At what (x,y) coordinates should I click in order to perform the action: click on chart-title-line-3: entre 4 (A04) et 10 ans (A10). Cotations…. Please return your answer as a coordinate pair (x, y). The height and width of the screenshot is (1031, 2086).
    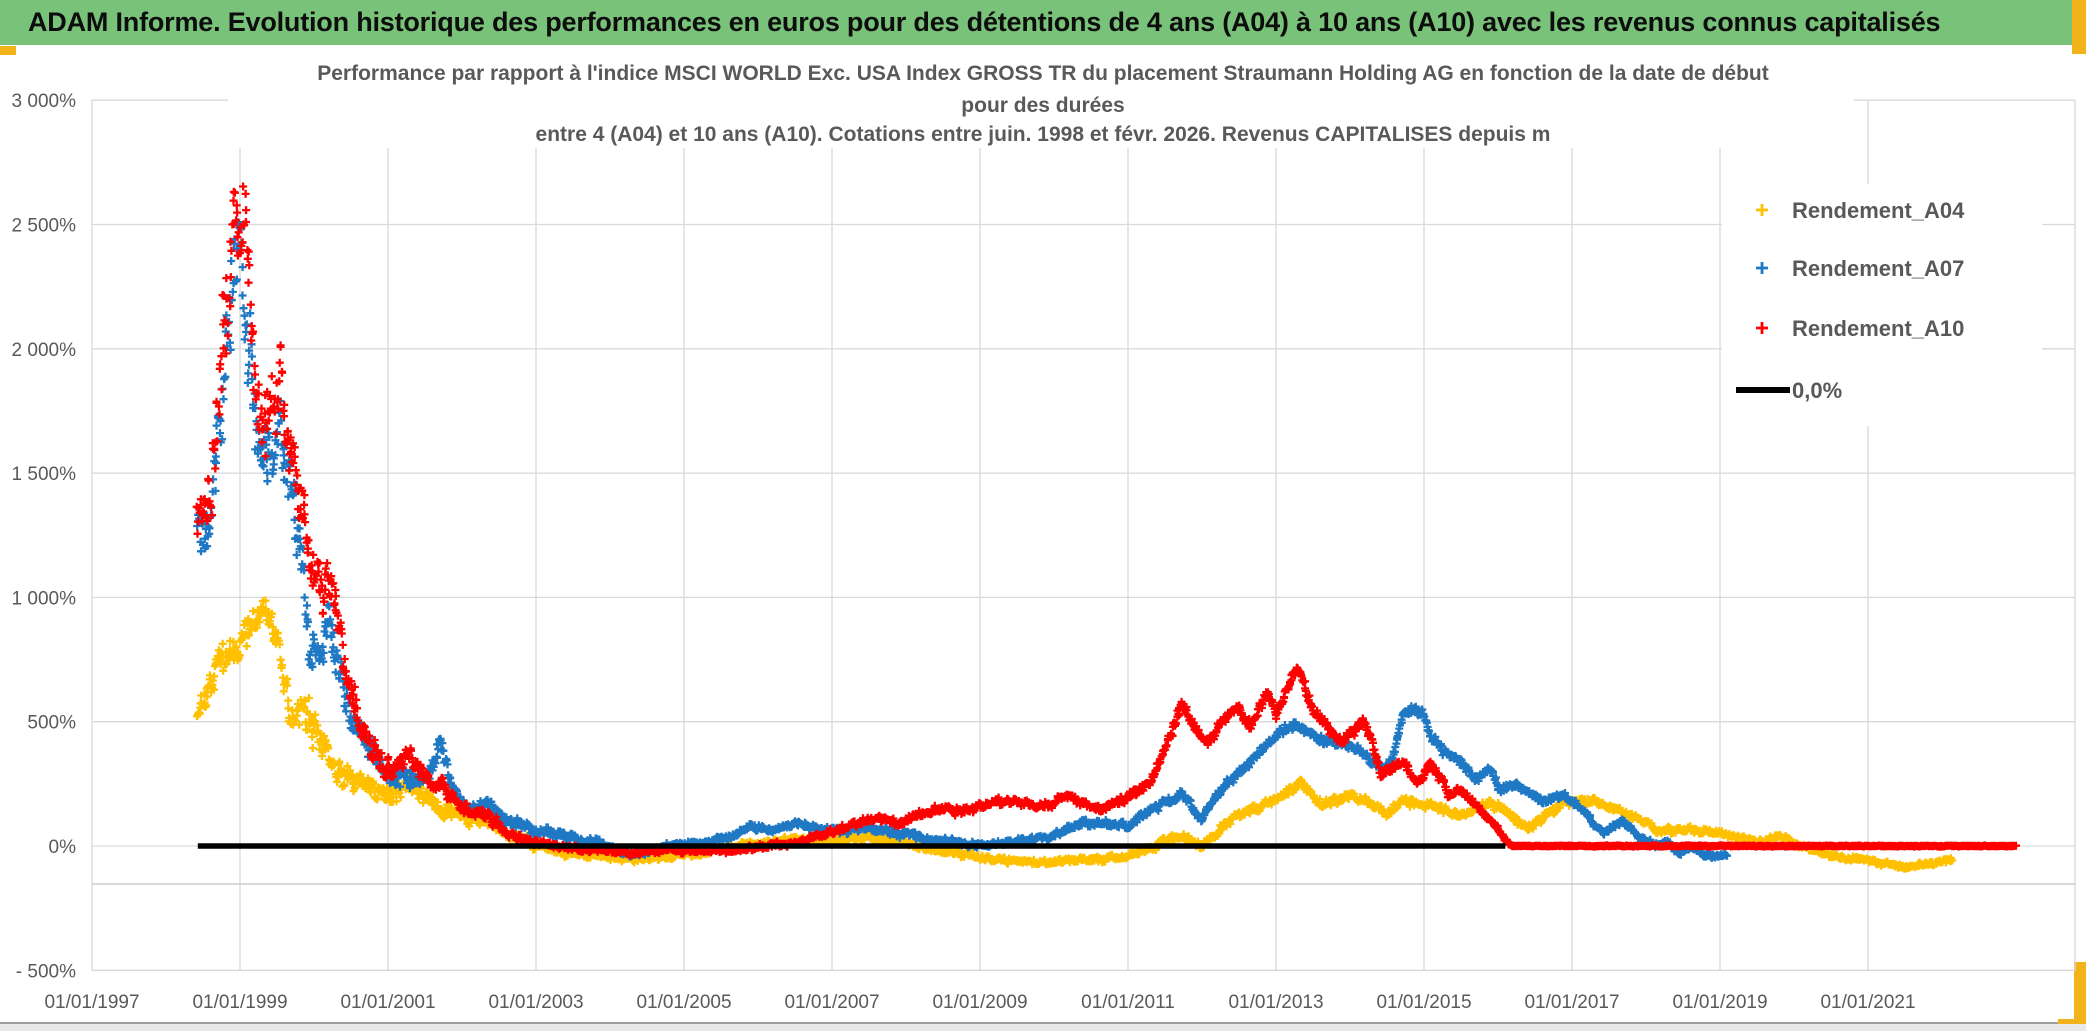
    Looking at the image, I should click on (1043, 134).